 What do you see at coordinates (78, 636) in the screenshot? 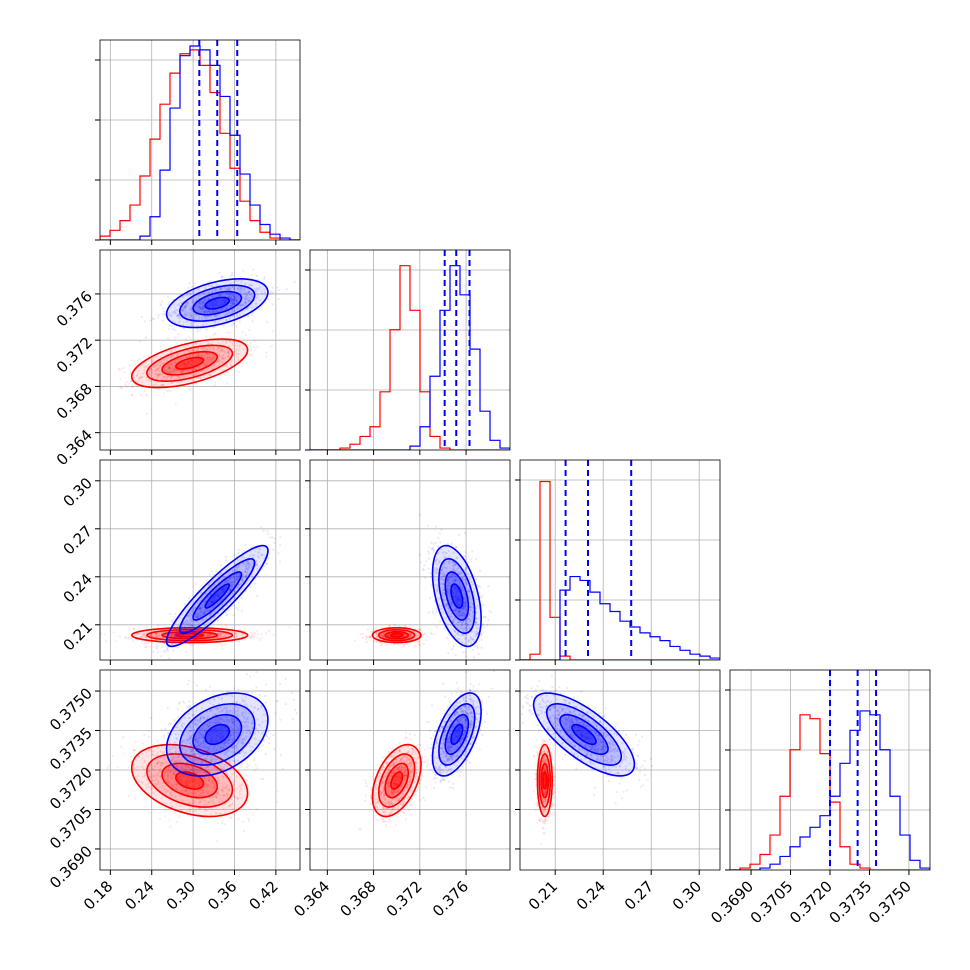
I see `y-tick-label: 0.21` at bounding box center [78, 636].